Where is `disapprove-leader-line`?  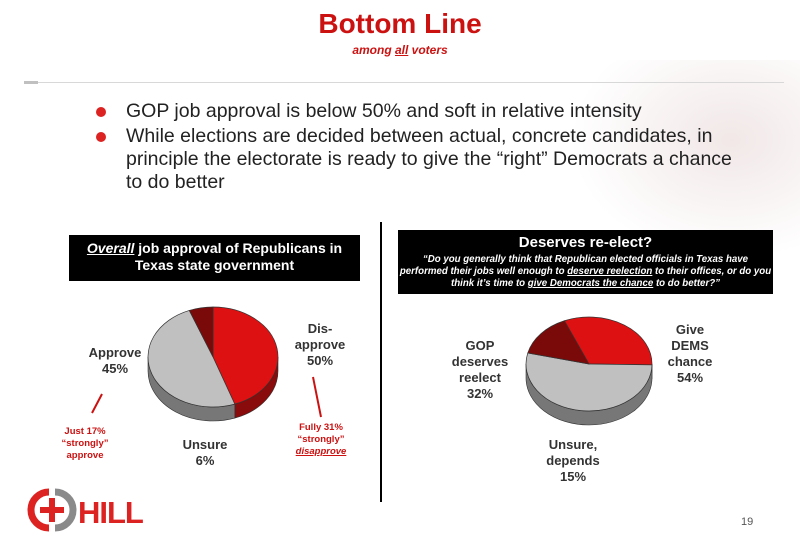 disapprove-leader-line is located at coordinates (317, 397).